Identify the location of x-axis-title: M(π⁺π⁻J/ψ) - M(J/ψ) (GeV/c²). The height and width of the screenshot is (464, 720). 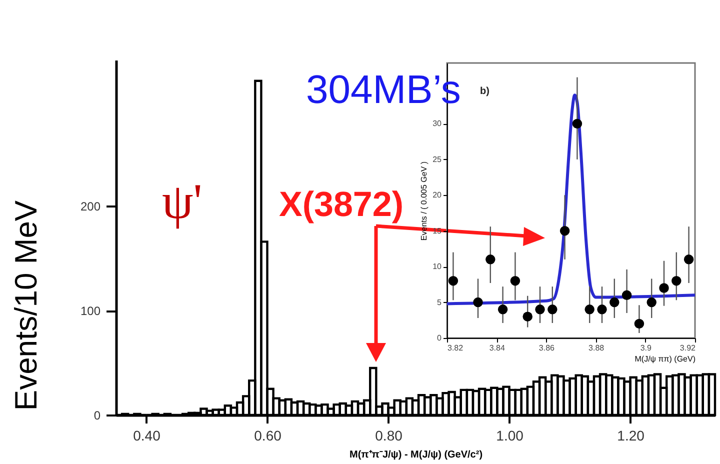
(416, 455).